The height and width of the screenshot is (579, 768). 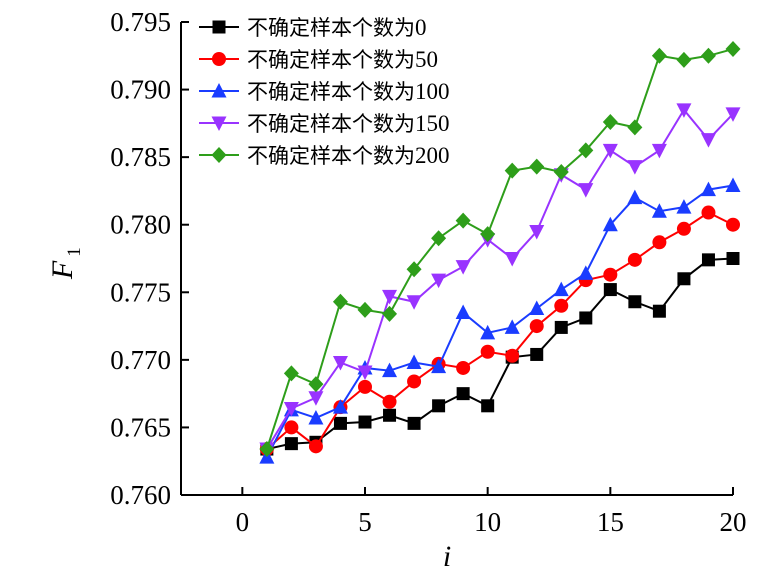 I want to click on legend-label: 不确定样本个数为0, so click(x=337, y=27).